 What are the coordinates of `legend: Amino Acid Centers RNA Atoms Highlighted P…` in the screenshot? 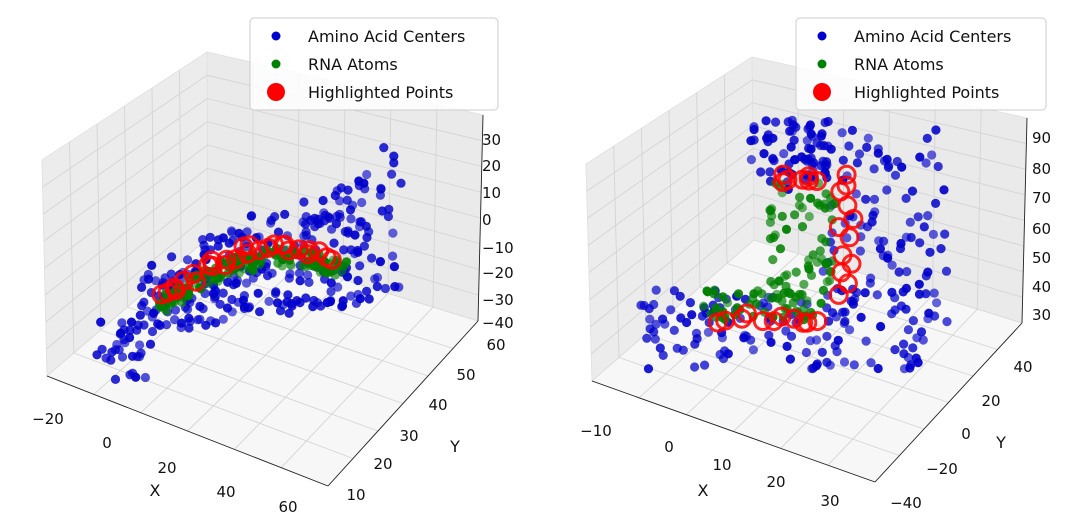 It's located at (374, 64).